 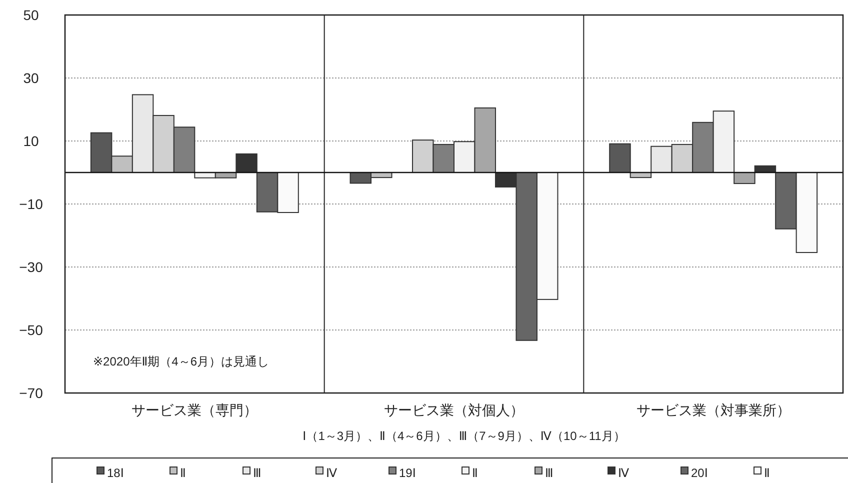 What do you see at coordinates (699, 473) in the screenshot?
I see `legend-label: 20Ⅰ` at bounding box center [699, 473].